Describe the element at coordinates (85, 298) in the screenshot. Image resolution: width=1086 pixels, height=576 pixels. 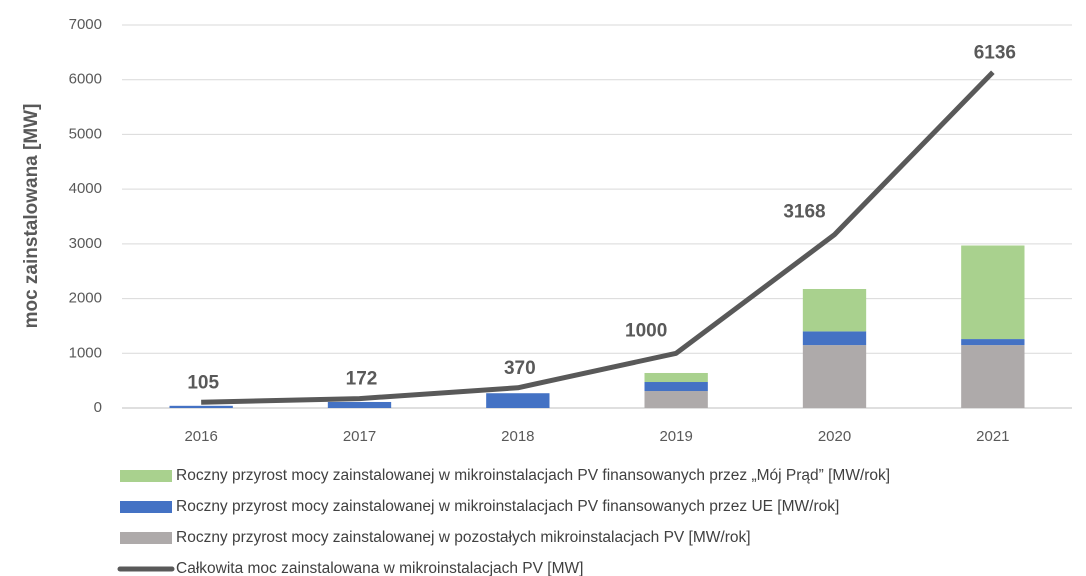
I see `y-tick-label: 2000` at that location.